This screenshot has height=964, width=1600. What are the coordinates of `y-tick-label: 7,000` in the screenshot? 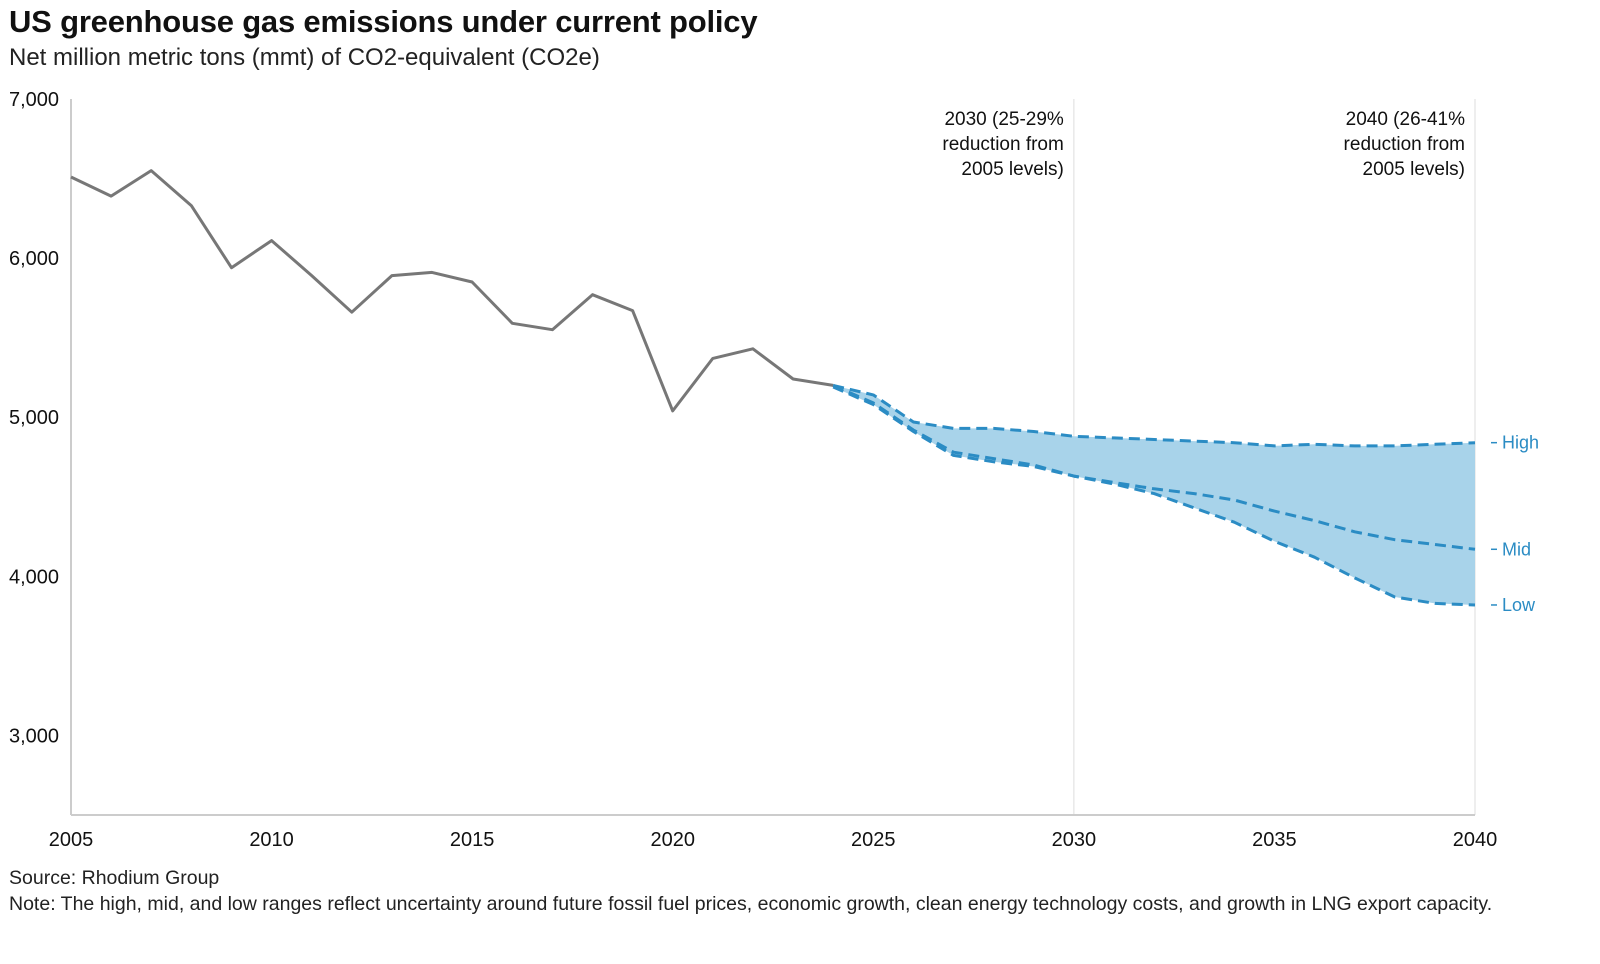 It's located at (34, 100).